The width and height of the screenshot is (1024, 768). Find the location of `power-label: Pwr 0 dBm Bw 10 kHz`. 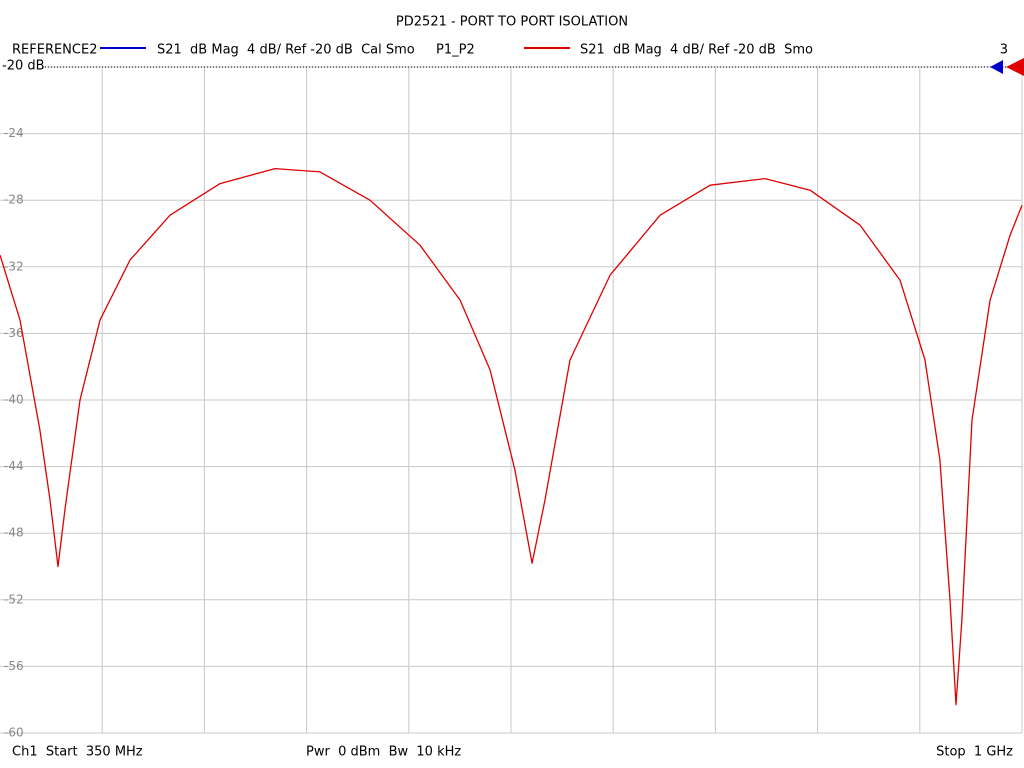

power-label: Pwr 0 dBm Bw 10 kHz is located at coordinates (383, 752).